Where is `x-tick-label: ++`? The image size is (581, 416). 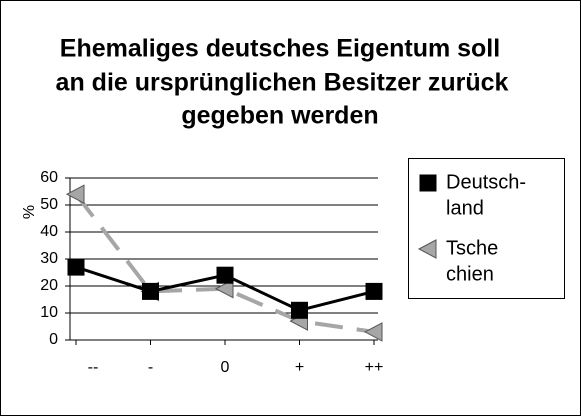
x-tick-label: ++ is located at coordinates (374, 367).